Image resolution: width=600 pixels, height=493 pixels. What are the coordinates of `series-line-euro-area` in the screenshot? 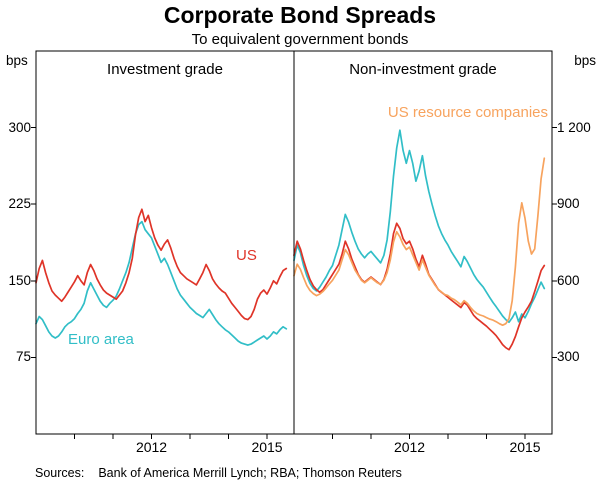 It's located at (161, 283).